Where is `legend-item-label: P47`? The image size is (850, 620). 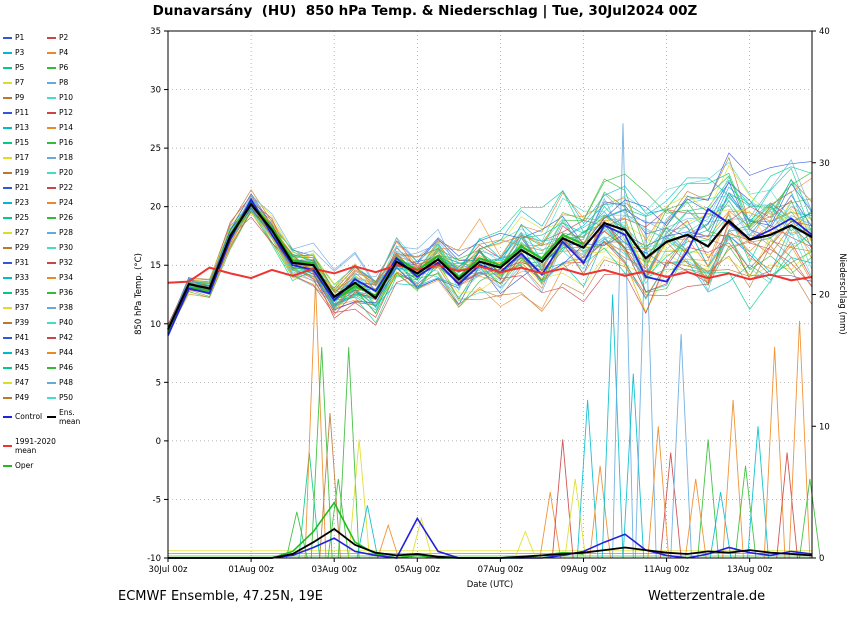
legend-item-label: P47 is located at coordinates (22, 382).